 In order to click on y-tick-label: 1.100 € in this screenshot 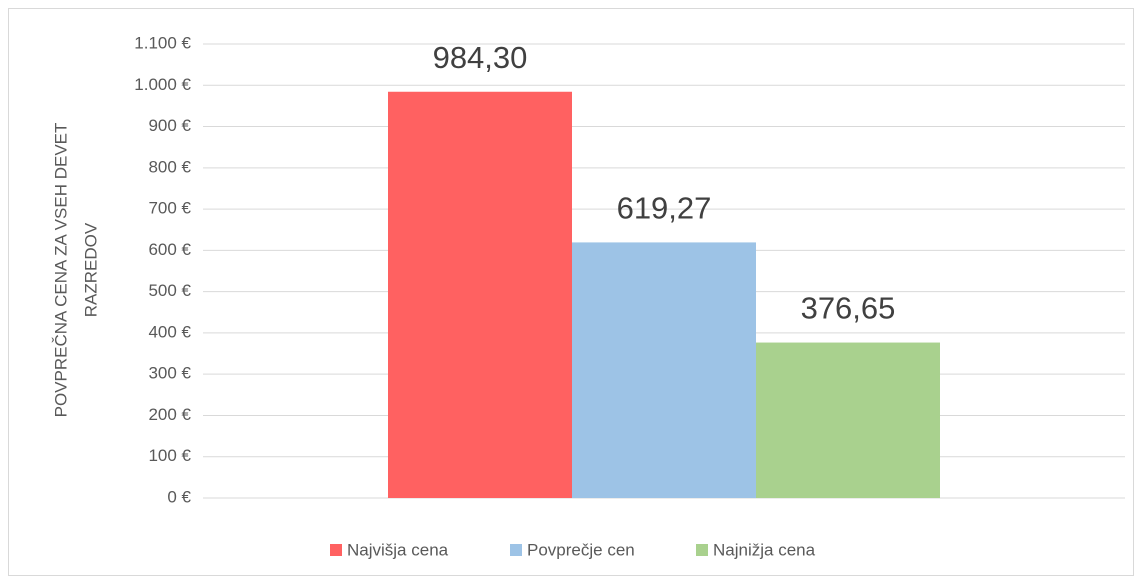, I will do `click(162, 42)`.